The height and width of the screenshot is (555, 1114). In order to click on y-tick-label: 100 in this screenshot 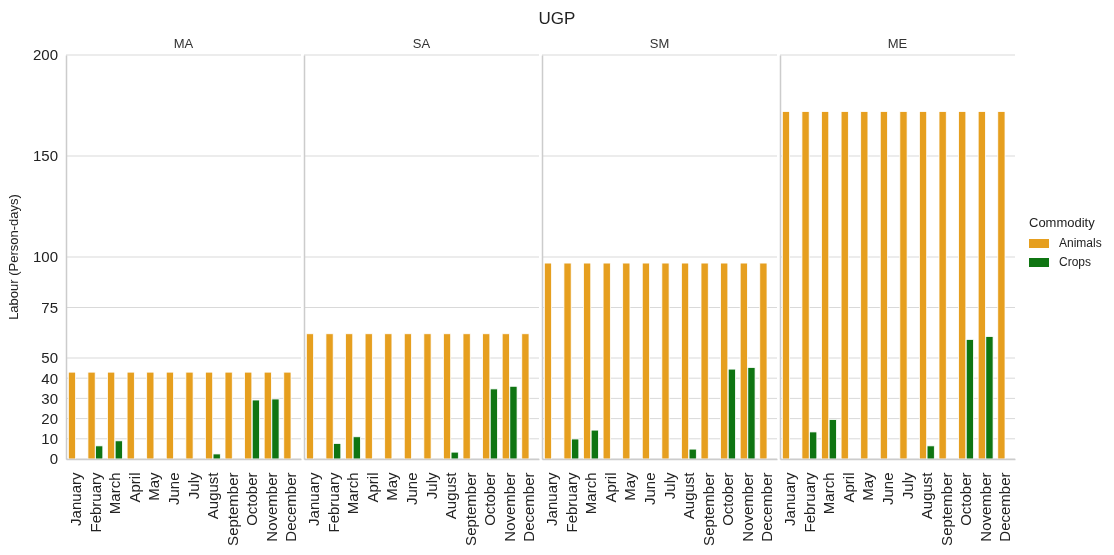, I will do `click(45, 257)`.